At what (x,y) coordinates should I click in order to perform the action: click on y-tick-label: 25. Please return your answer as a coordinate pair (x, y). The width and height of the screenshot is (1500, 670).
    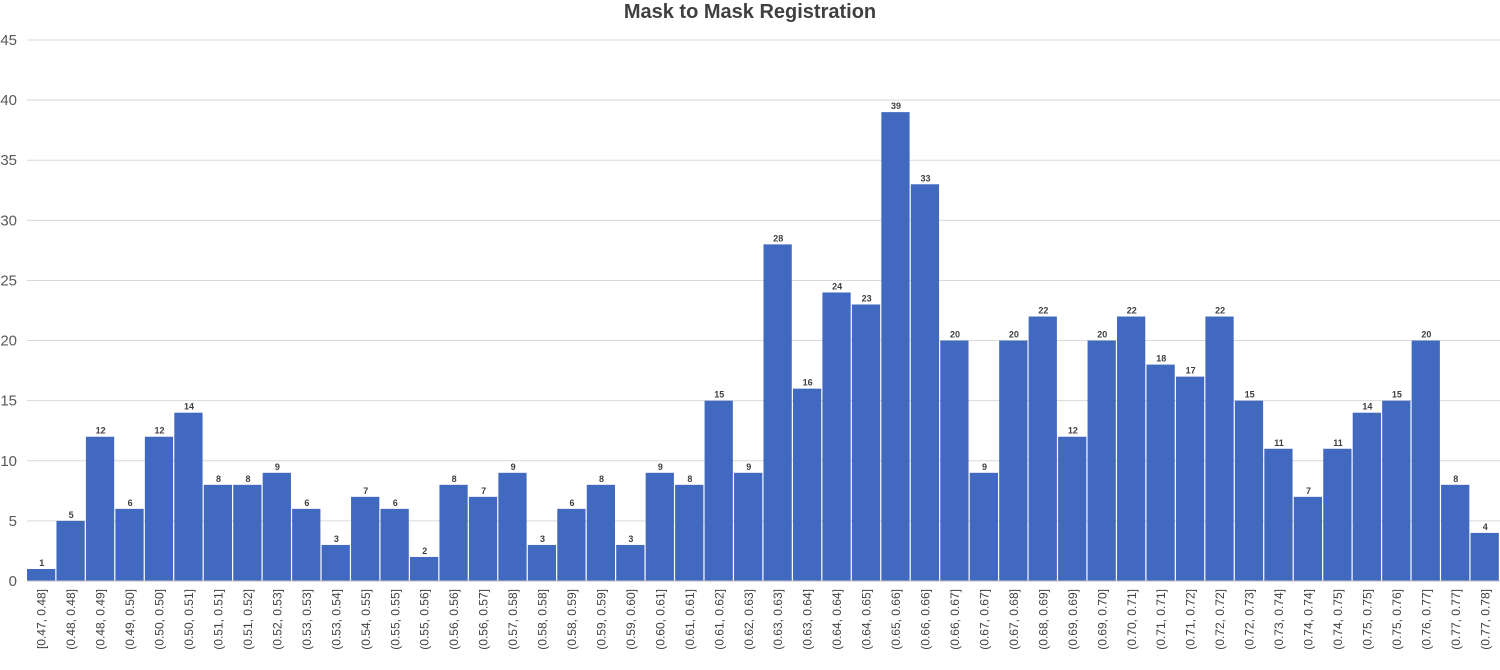
    Looking at the image, I should click on (8, 280).